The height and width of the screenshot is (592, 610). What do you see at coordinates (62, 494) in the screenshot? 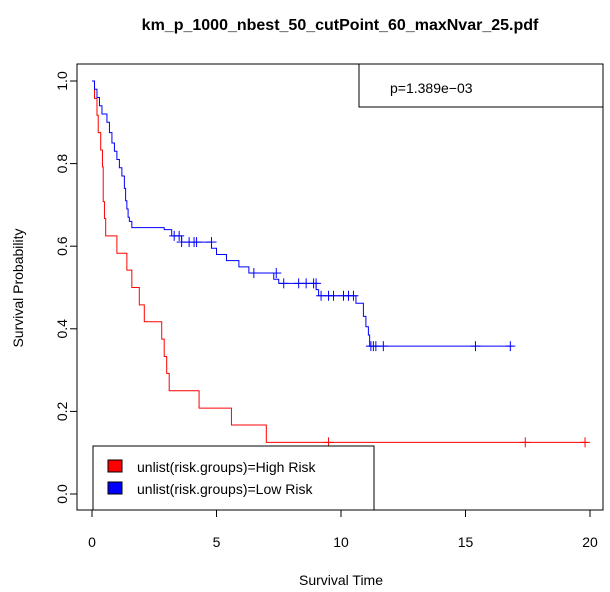
I see `y-tick-label: 0.0` at bounding box center [62, 494].